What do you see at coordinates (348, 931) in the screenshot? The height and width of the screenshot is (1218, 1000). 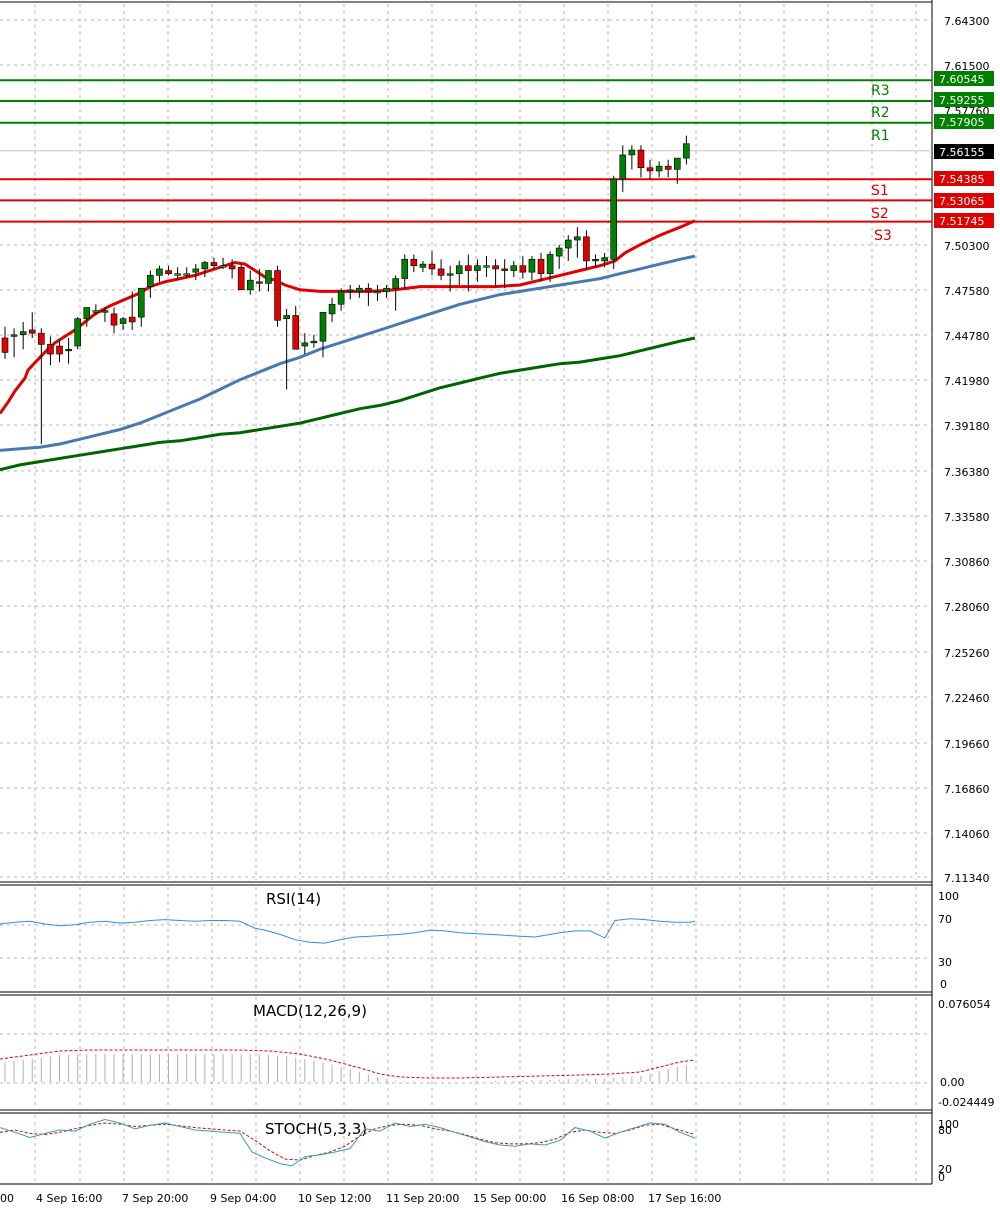 I see `rsi-line` at bounding box center [348, 931].